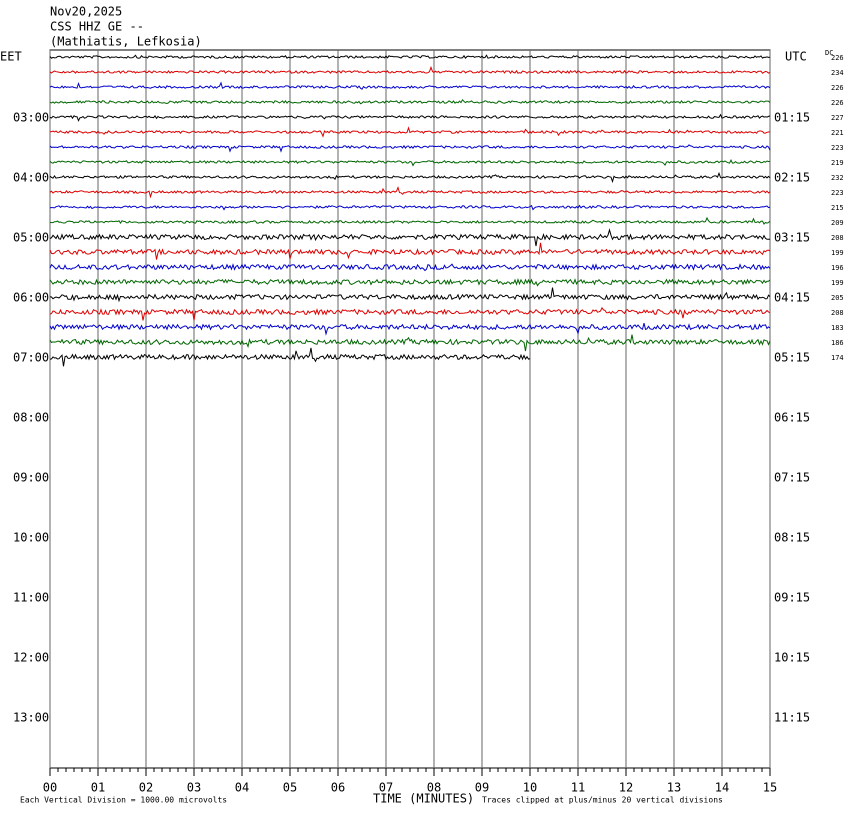  I want to click on x-tick-label: 03, so click(194, 788).